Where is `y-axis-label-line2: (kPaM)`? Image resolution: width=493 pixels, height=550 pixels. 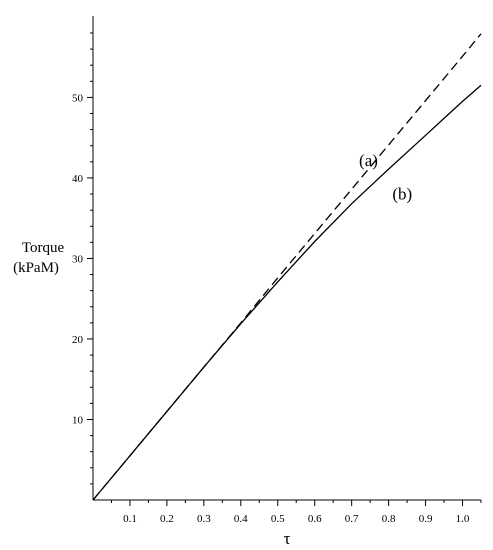 y-axis-label-line2: (kPaM) is located at coordinates (36, 268).